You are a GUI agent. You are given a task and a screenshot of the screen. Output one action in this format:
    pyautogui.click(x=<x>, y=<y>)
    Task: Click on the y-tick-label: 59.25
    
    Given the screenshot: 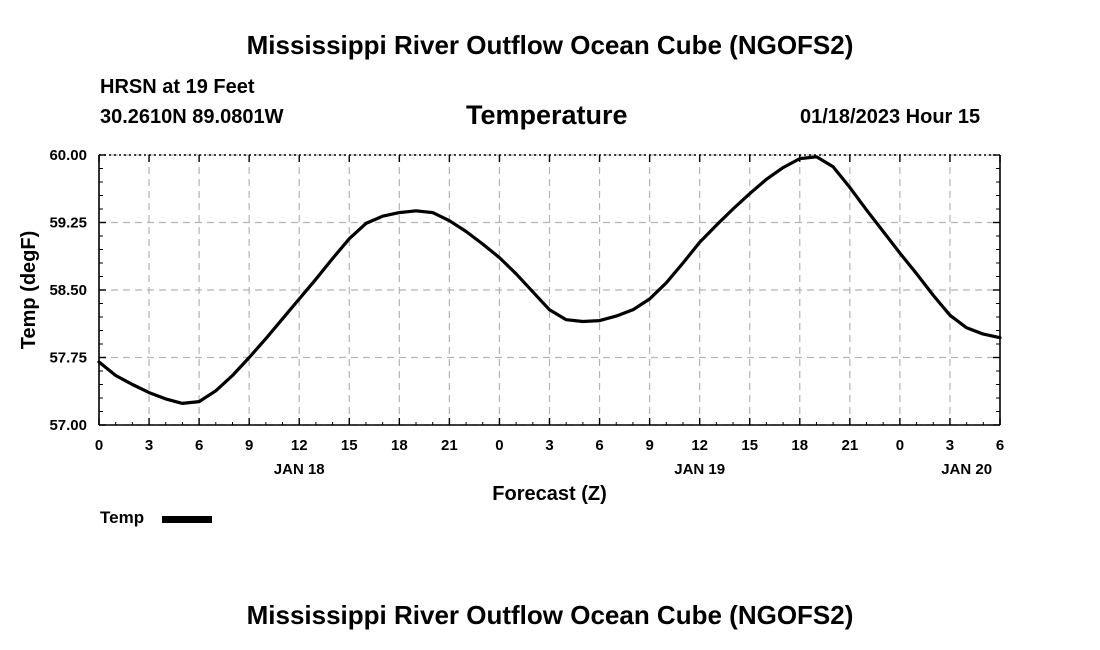 What is the action you would take?
    pyautogui.click(x=68, y=223)
    